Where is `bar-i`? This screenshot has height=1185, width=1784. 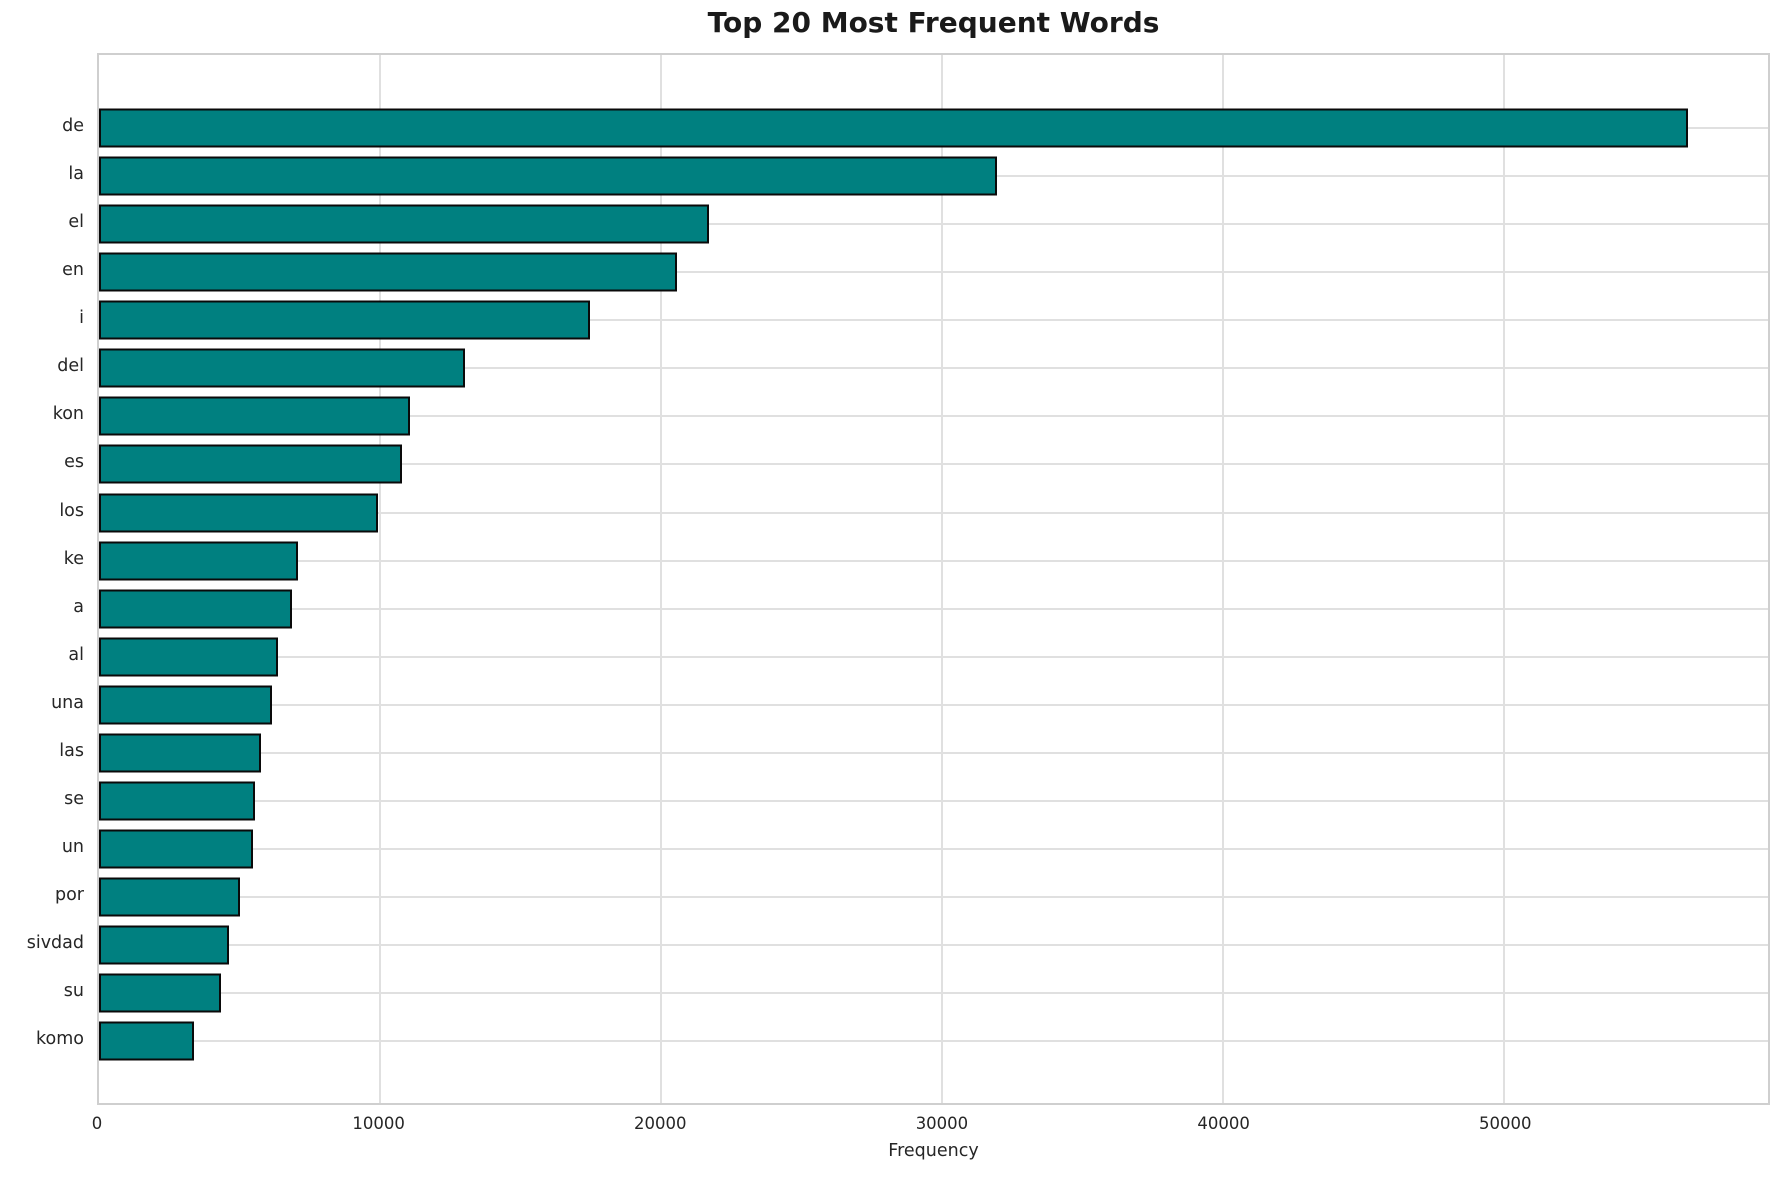 bar-i is located at coordinates (345, 320).